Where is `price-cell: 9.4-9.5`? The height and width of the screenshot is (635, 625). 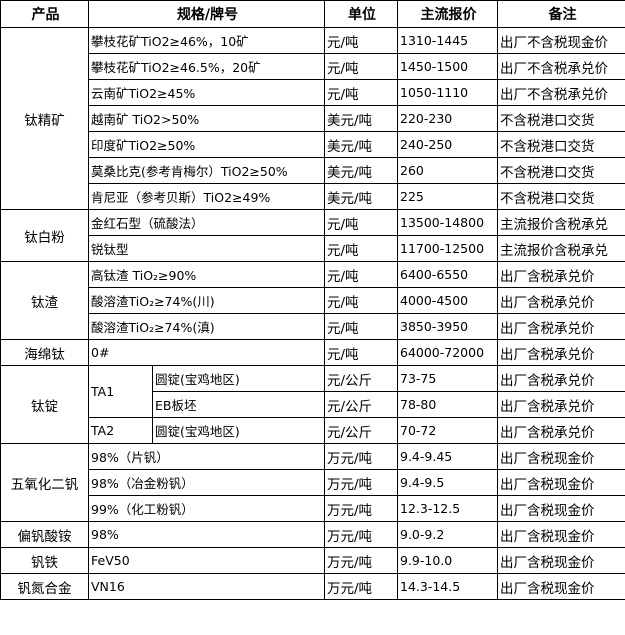
price-cell: 9.4-9.5 is located at coordinates (447, 482).